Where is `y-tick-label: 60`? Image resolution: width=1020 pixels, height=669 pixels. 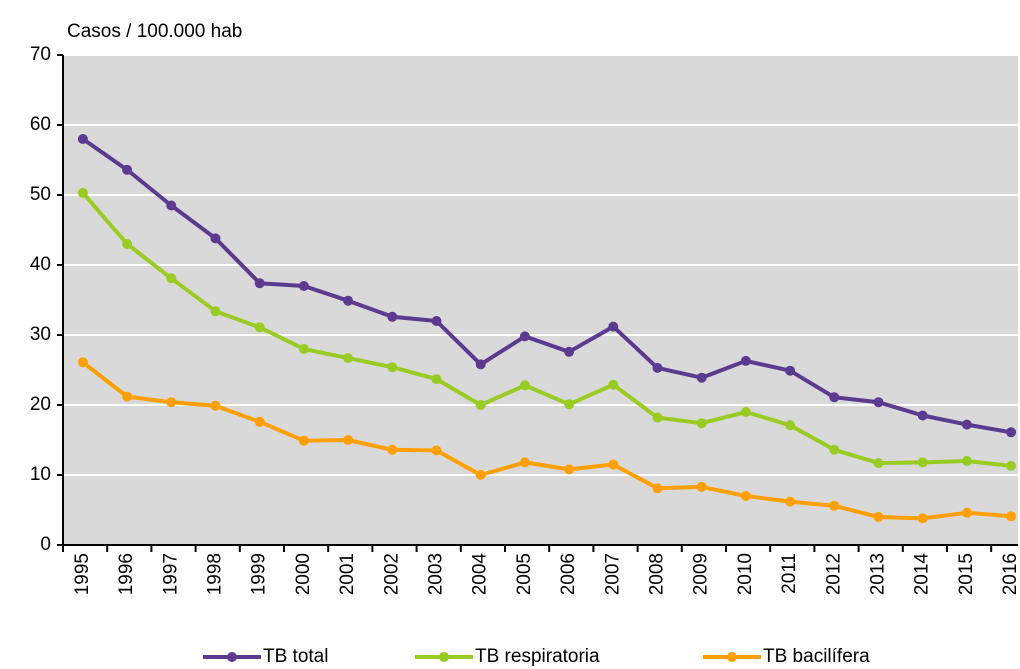 y-tick-label: 60 is located at coordinates (40, 124).